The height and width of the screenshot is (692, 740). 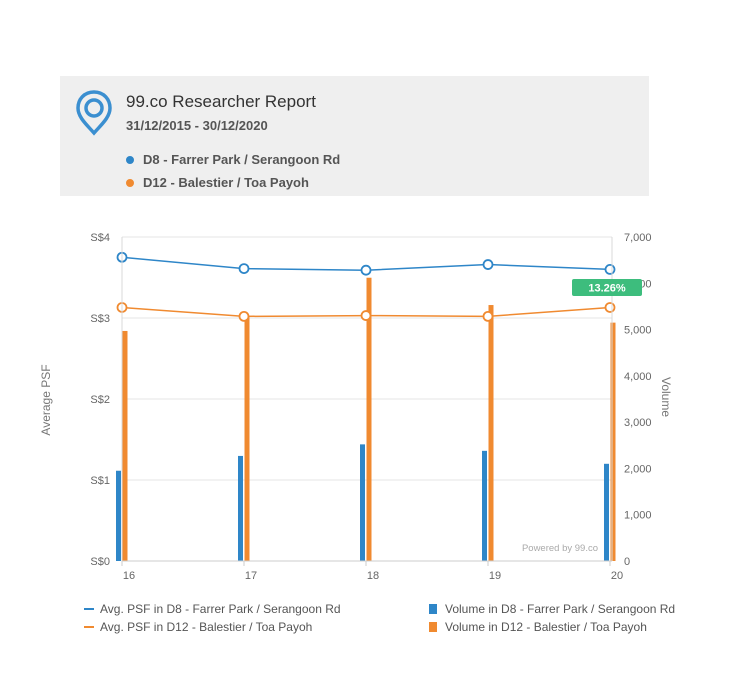 I want to click on x-tick-label: 16, so click(x=129, y=576).